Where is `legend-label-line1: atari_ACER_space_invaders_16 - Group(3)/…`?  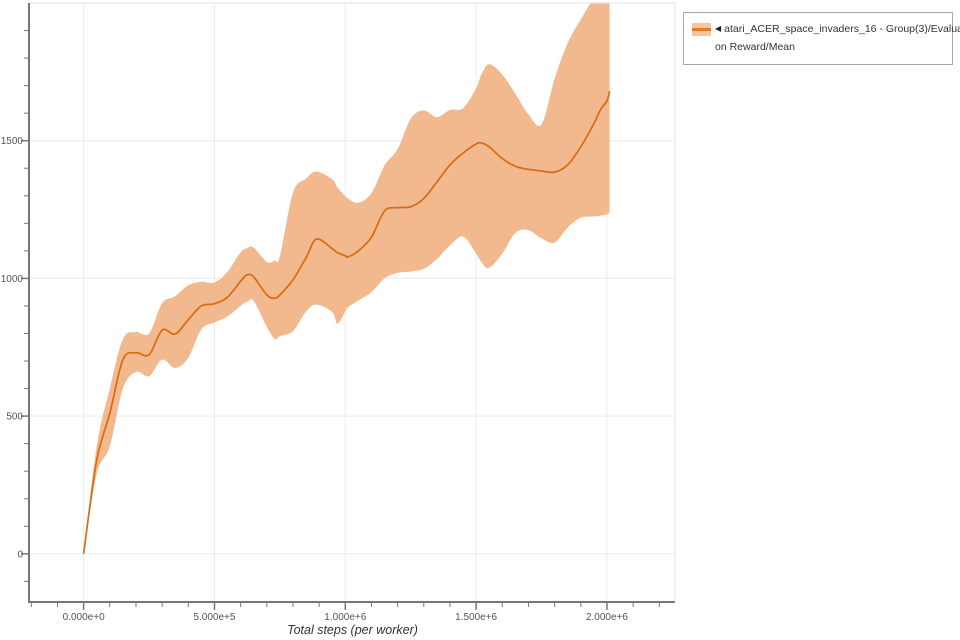
legend-label-line1: atari_ACER_space_invaders_16 - Group(3)/… is located at coordinates (842, 29).